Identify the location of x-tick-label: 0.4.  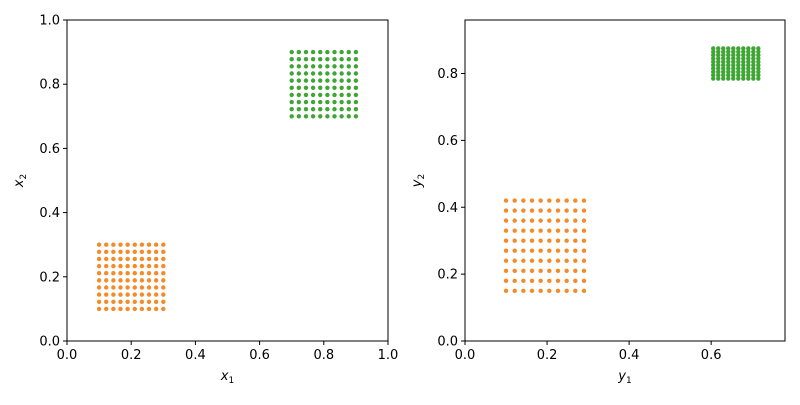
(195, 355).